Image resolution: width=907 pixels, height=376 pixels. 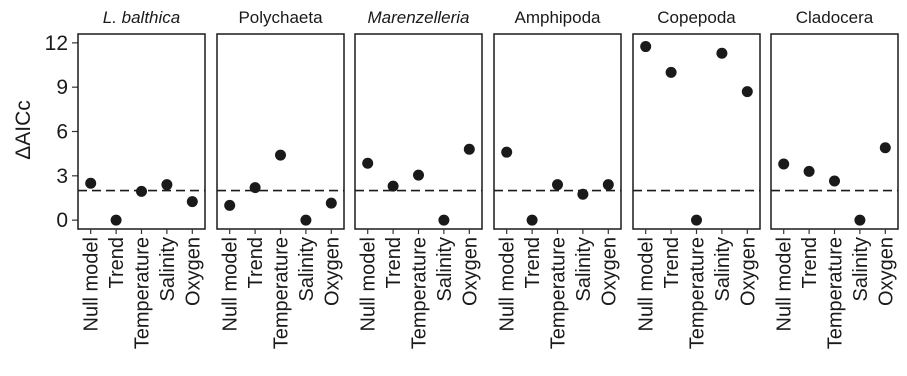 I want to click on facet-title: Copepoda, so click(x=696, y=17).